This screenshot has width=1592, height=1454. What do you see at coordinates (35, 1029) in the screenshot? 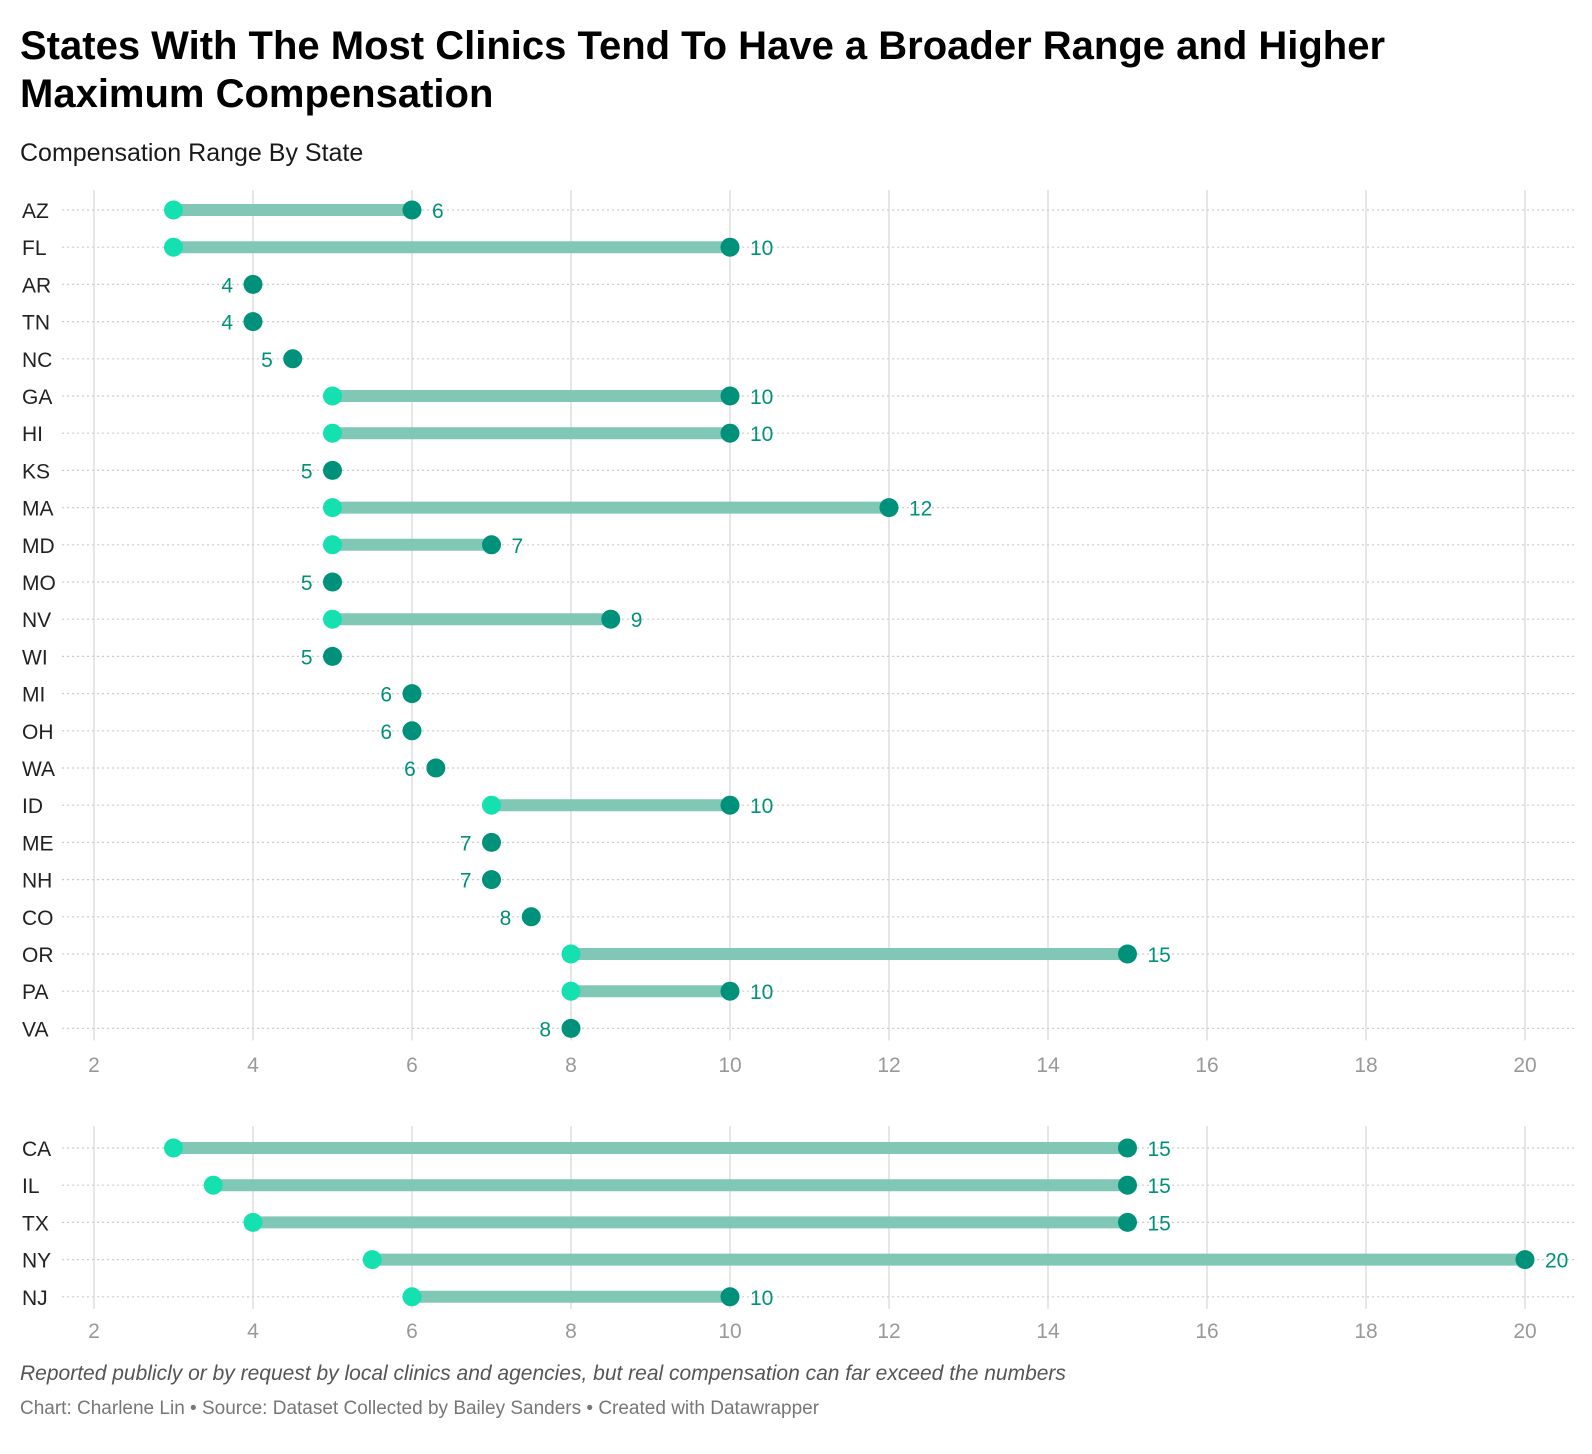
I see `state-label: VA` at bounding box center [35, 1029].